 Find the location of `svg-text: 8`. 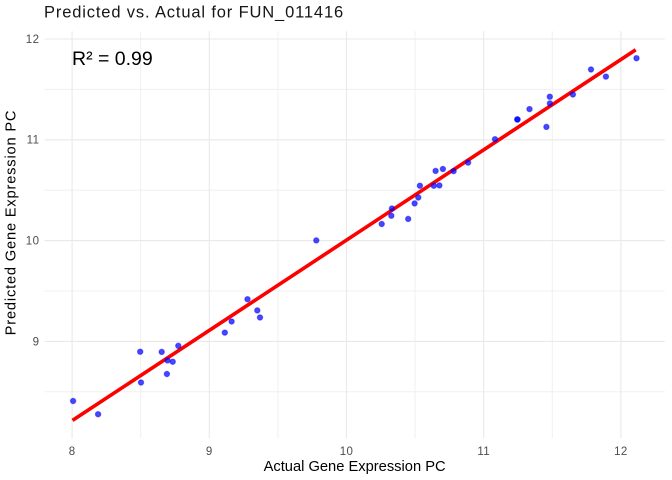

svg-text: 8 is located at coordinates (72, 452).